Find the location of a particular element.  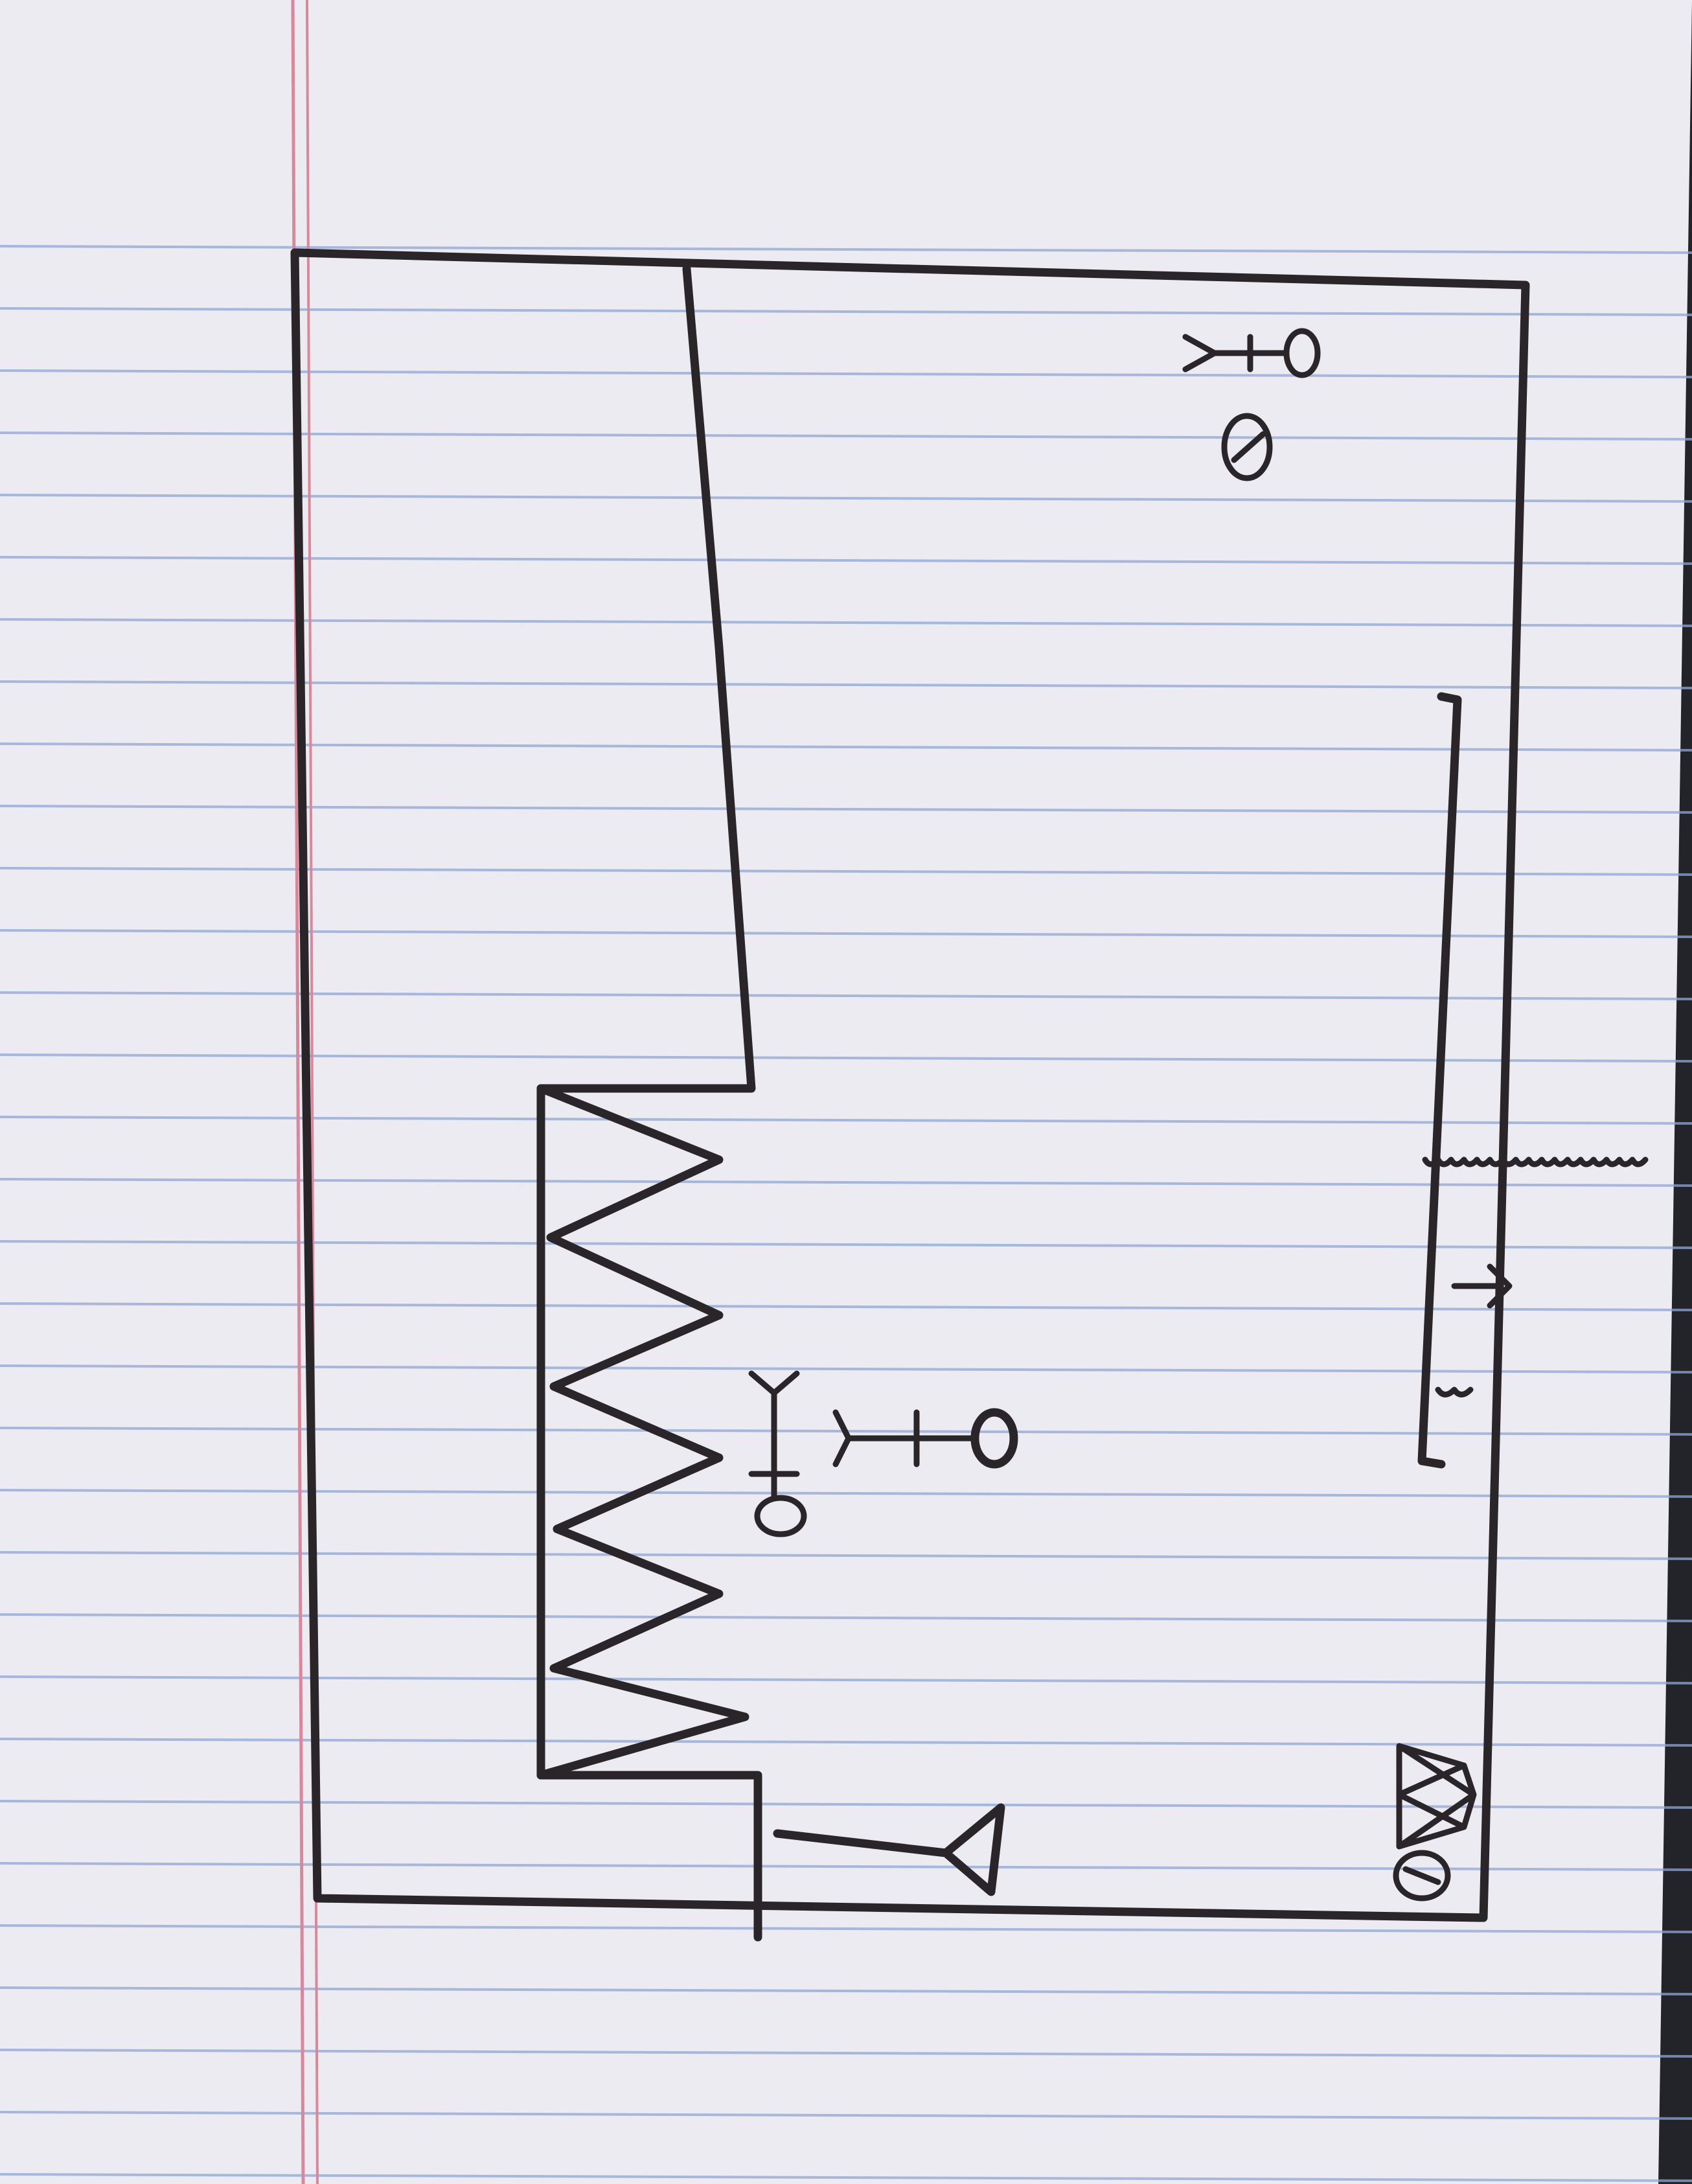

floating-ledge is located at coordinates (1533, 1080).